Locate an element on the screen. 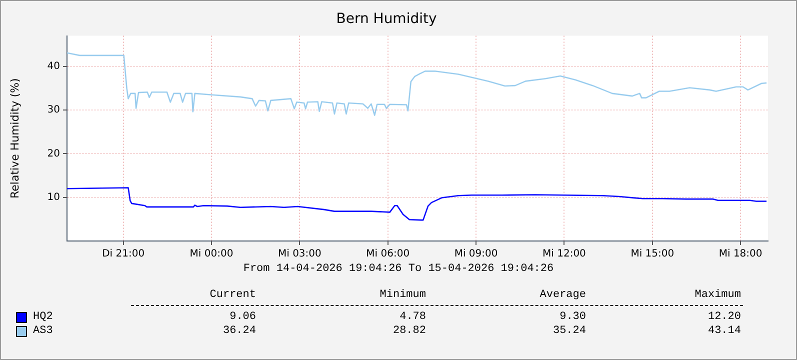  y-tick-label: 20 is located at coordinates (53, 154).